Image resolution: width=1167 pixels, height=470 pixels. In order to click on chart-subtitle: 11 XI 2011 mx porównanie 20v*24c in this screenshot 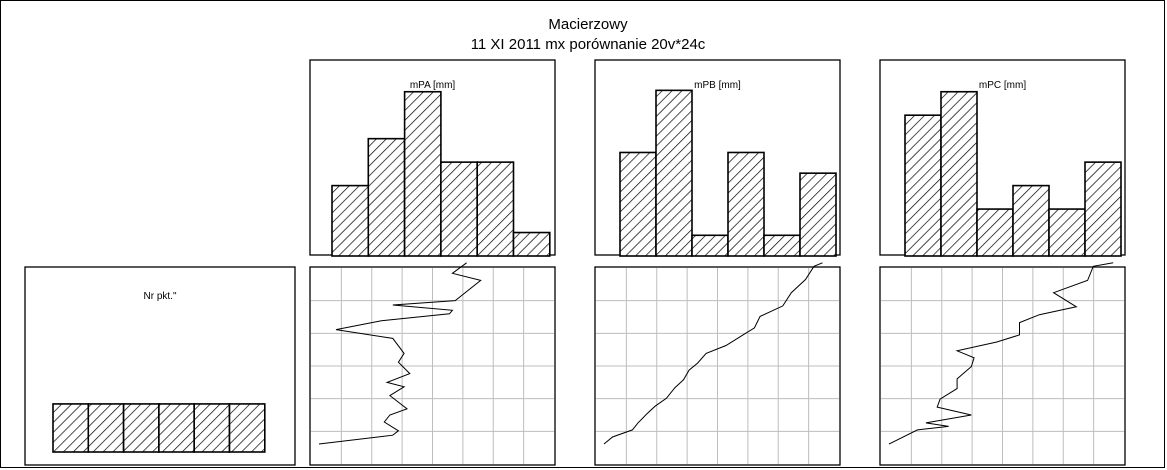, I will do `click(588, 44)`.